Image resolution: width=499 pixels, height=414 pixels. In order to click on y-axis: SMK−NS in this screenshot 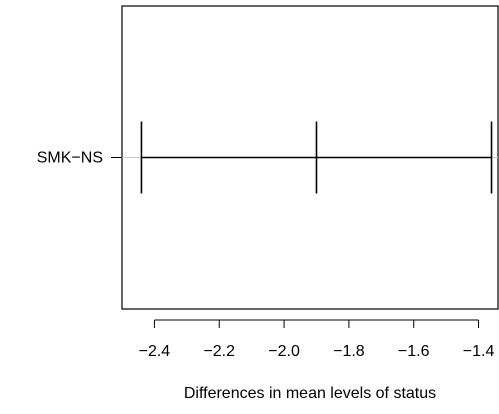, I will do `click(79, 158)`.